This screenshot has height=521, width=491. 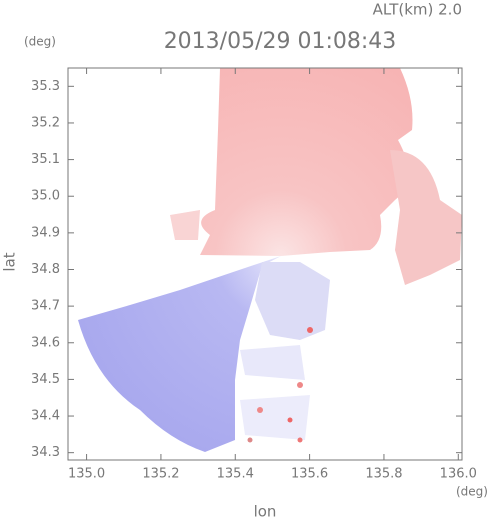 What do you see at coordinates (45, 416) in the screenshot?
I see `y-tick-label: 34.4` at bounding box center [45, 416].